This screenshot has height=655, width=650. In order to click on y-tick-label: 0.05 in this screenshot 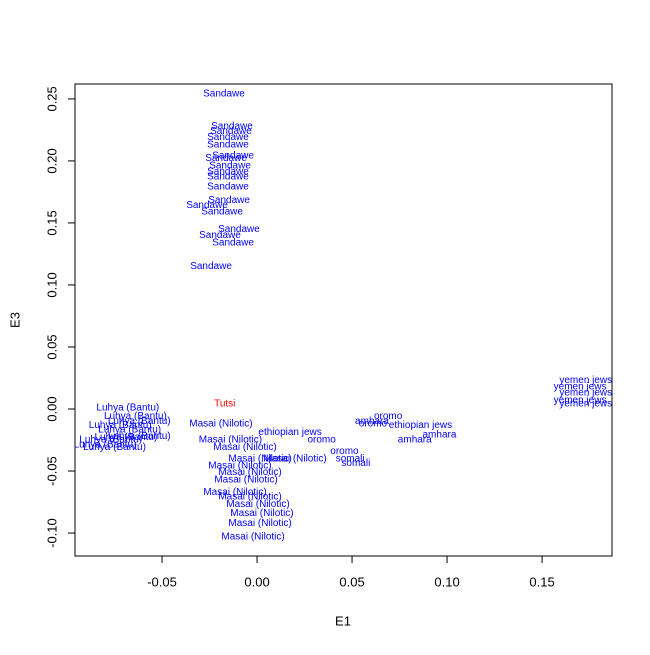, I will do `click(51, 346)`.